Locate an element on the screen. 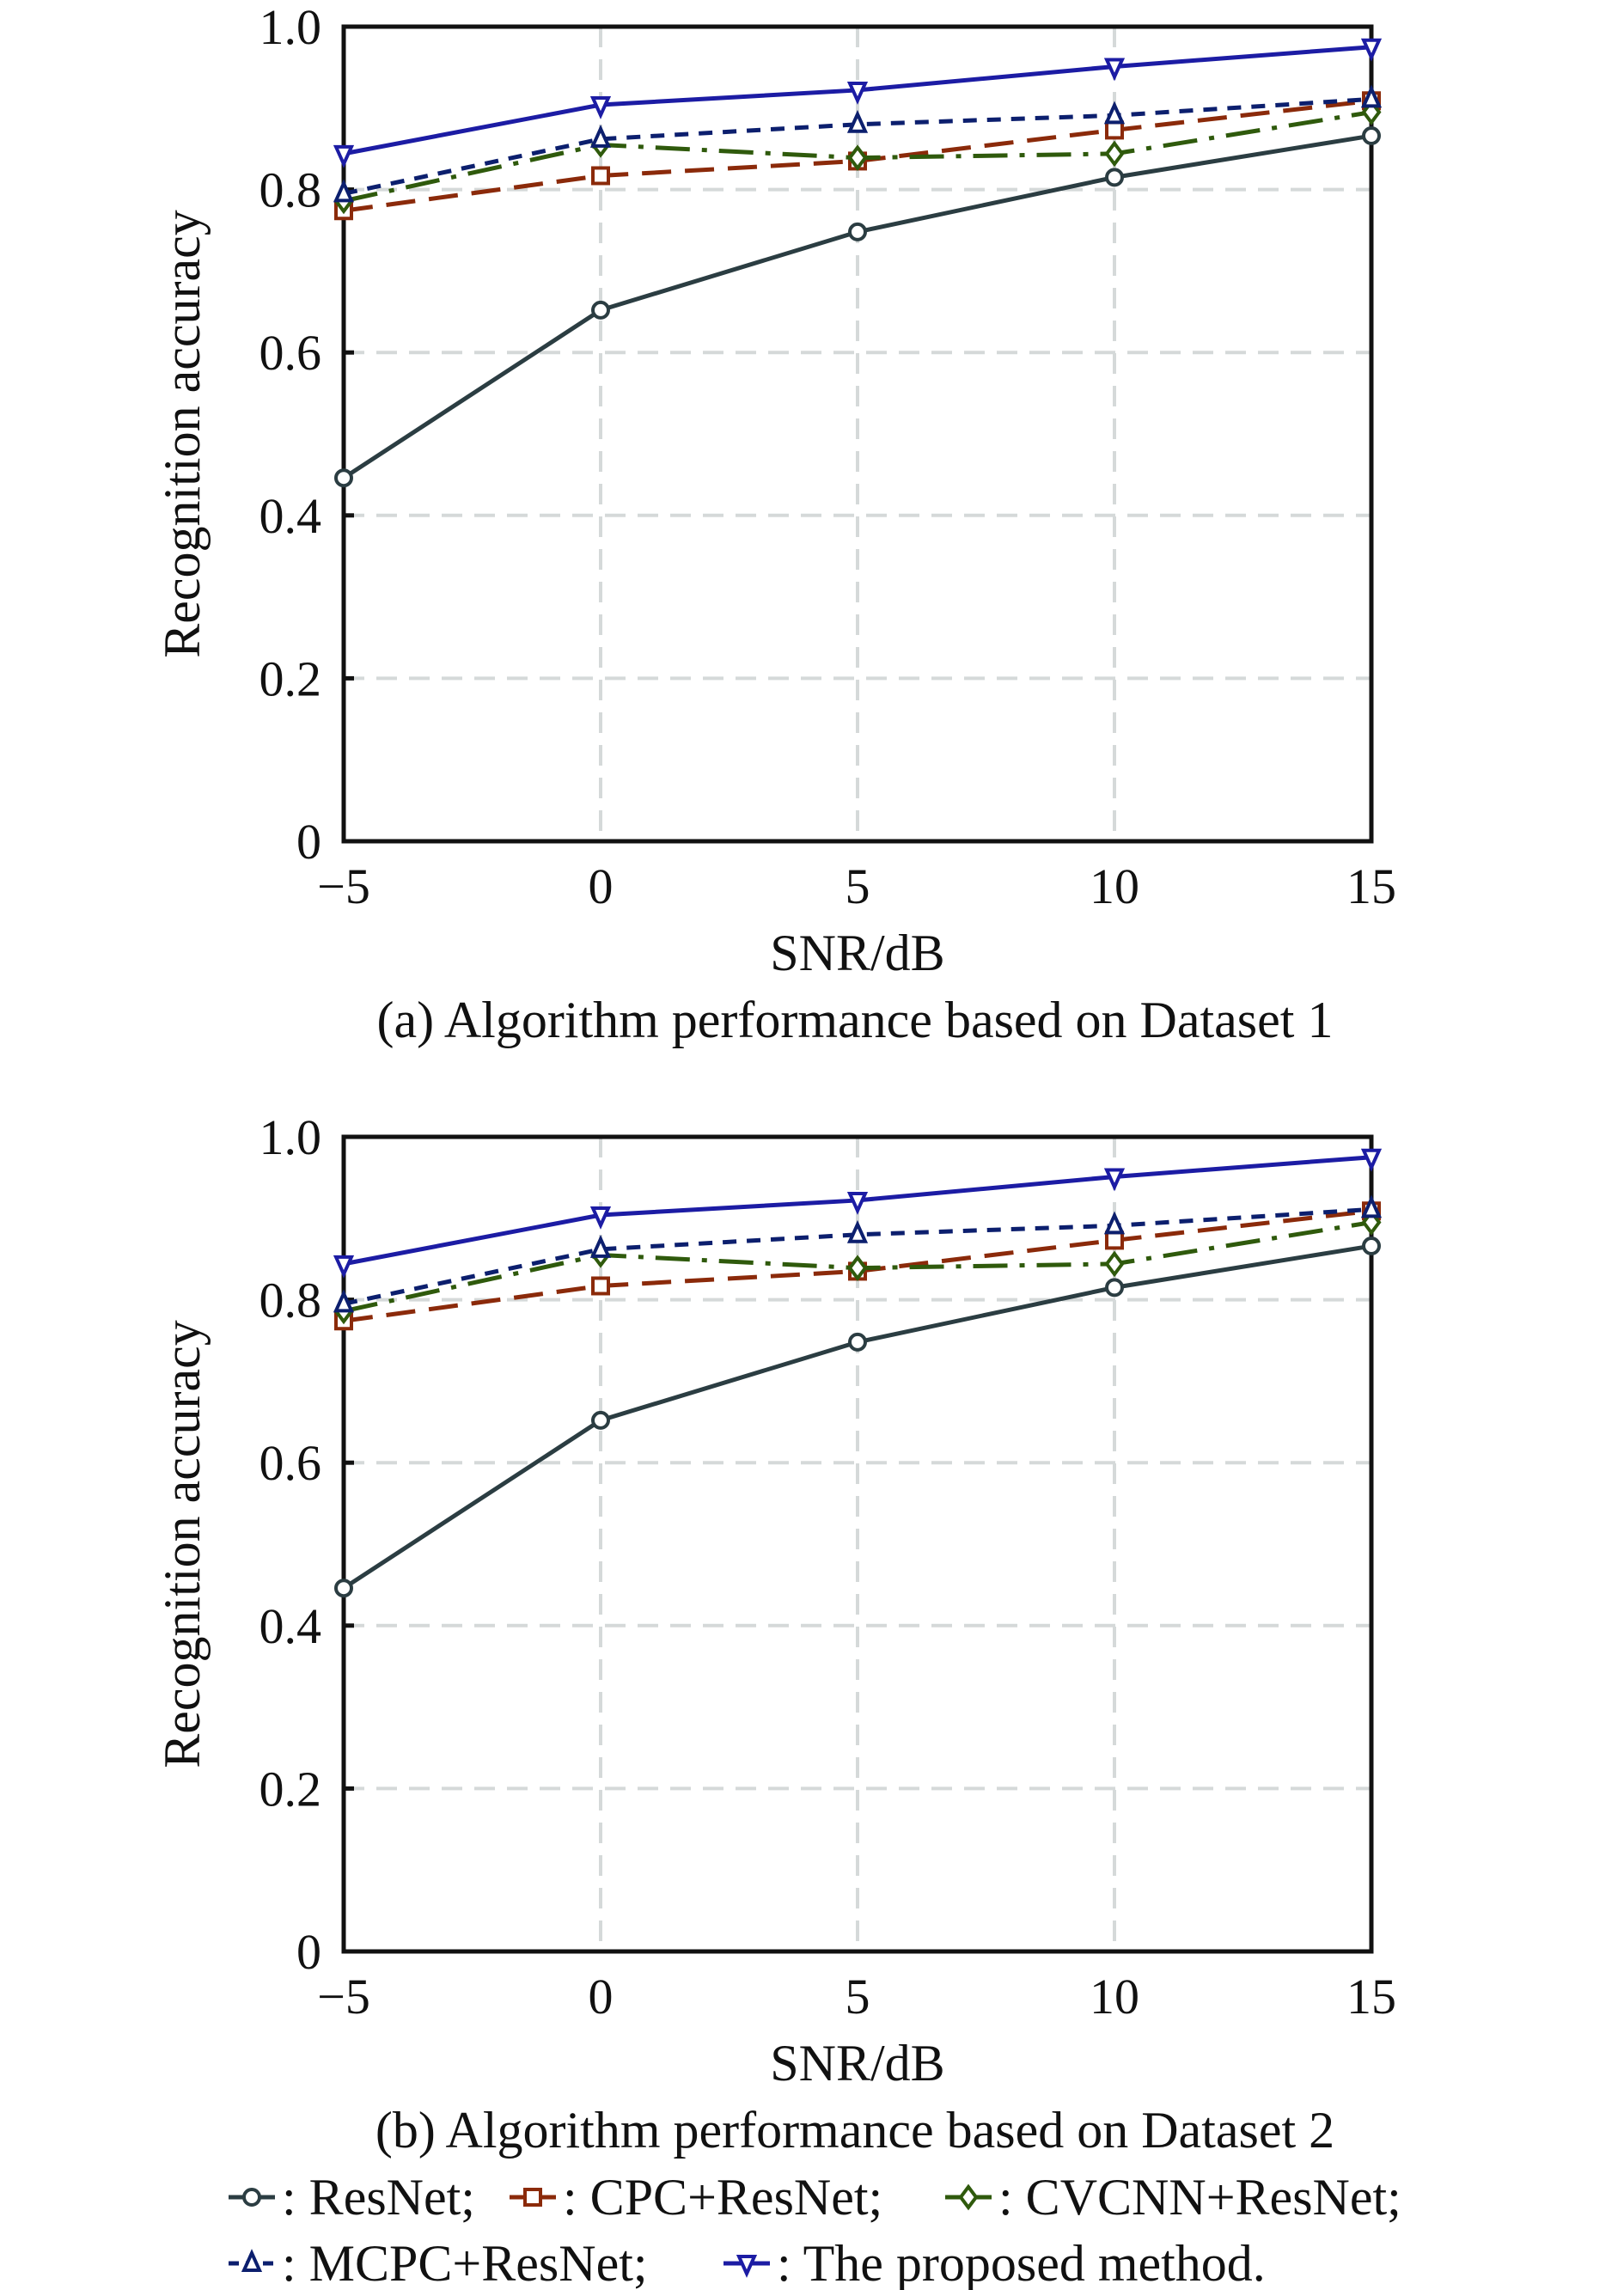  legend-label: : MCPC+ResNet; is located at coordinates (465, 2262).